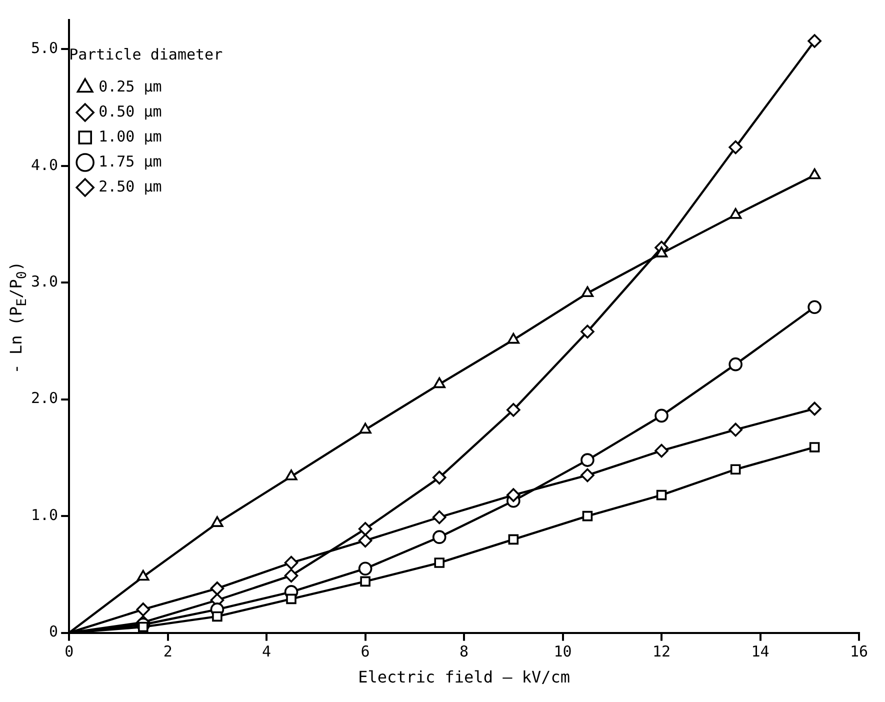 Image resolution: width=885 pixels, height=702 pixels. I want to click on legend-label: 0.25 µm, so click(130, 86).